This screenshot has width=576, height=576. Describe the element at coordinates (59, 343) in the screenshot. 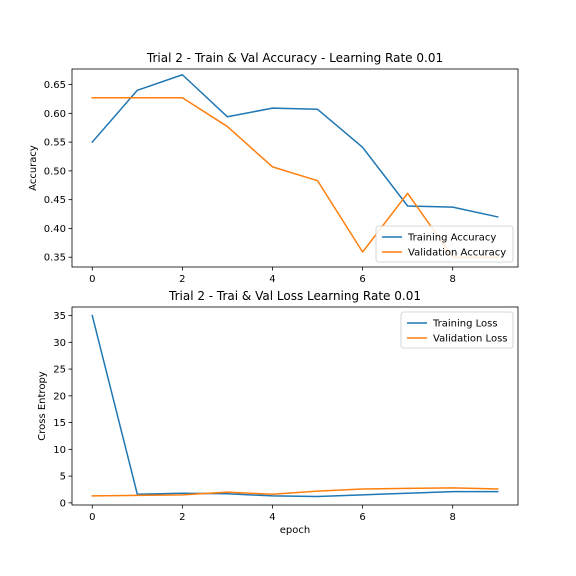

I see `y-tick-label: 30` at that location.